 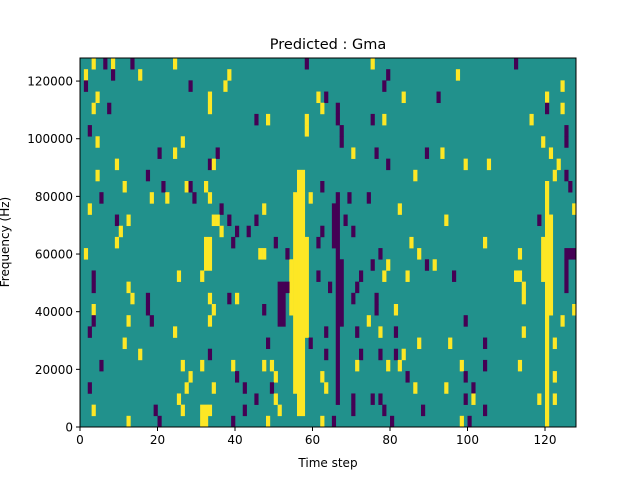 I want to click on y-tick-label: 80000, so click(x=54, y=197).